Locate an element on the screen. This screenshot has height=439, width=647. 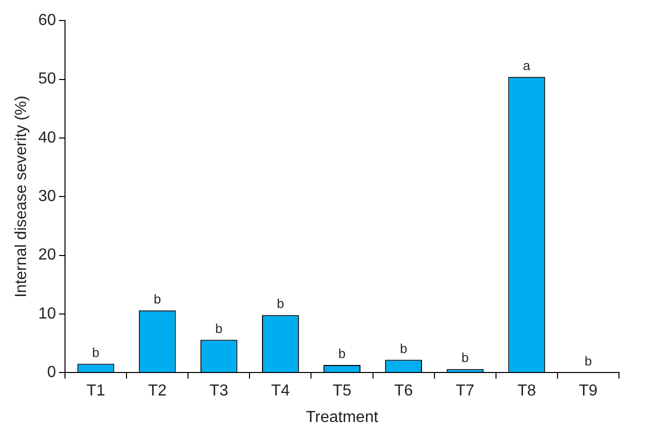
x-tick-label: T9 is located at coordinates (588, 391).